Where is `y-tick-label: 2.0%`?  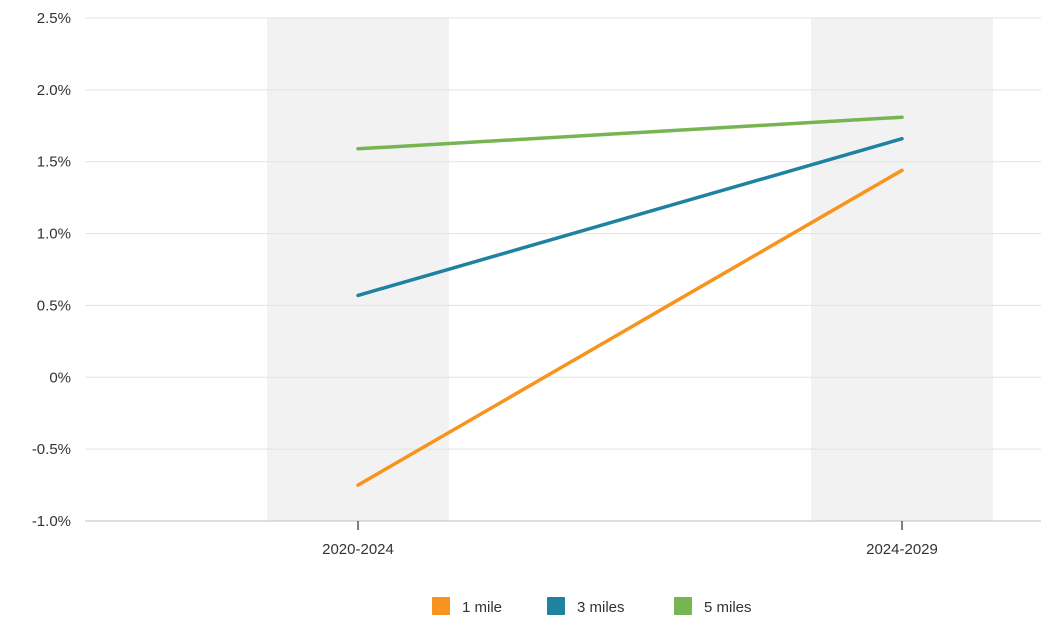
y-tick-label: 2.0% is located at coordinates (54, 90).